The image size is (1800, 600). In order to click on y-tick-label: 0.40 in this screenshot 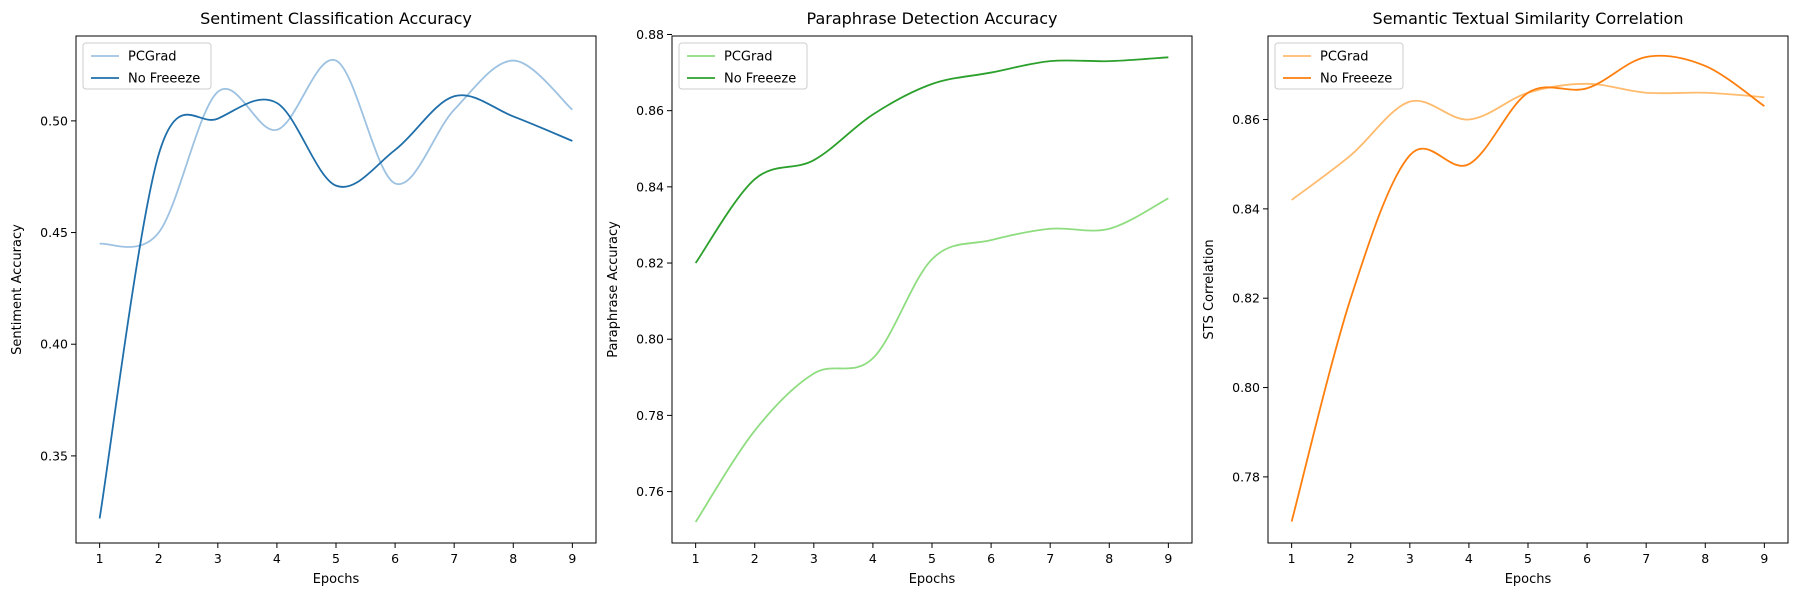, I will do `click(54, 344)`.